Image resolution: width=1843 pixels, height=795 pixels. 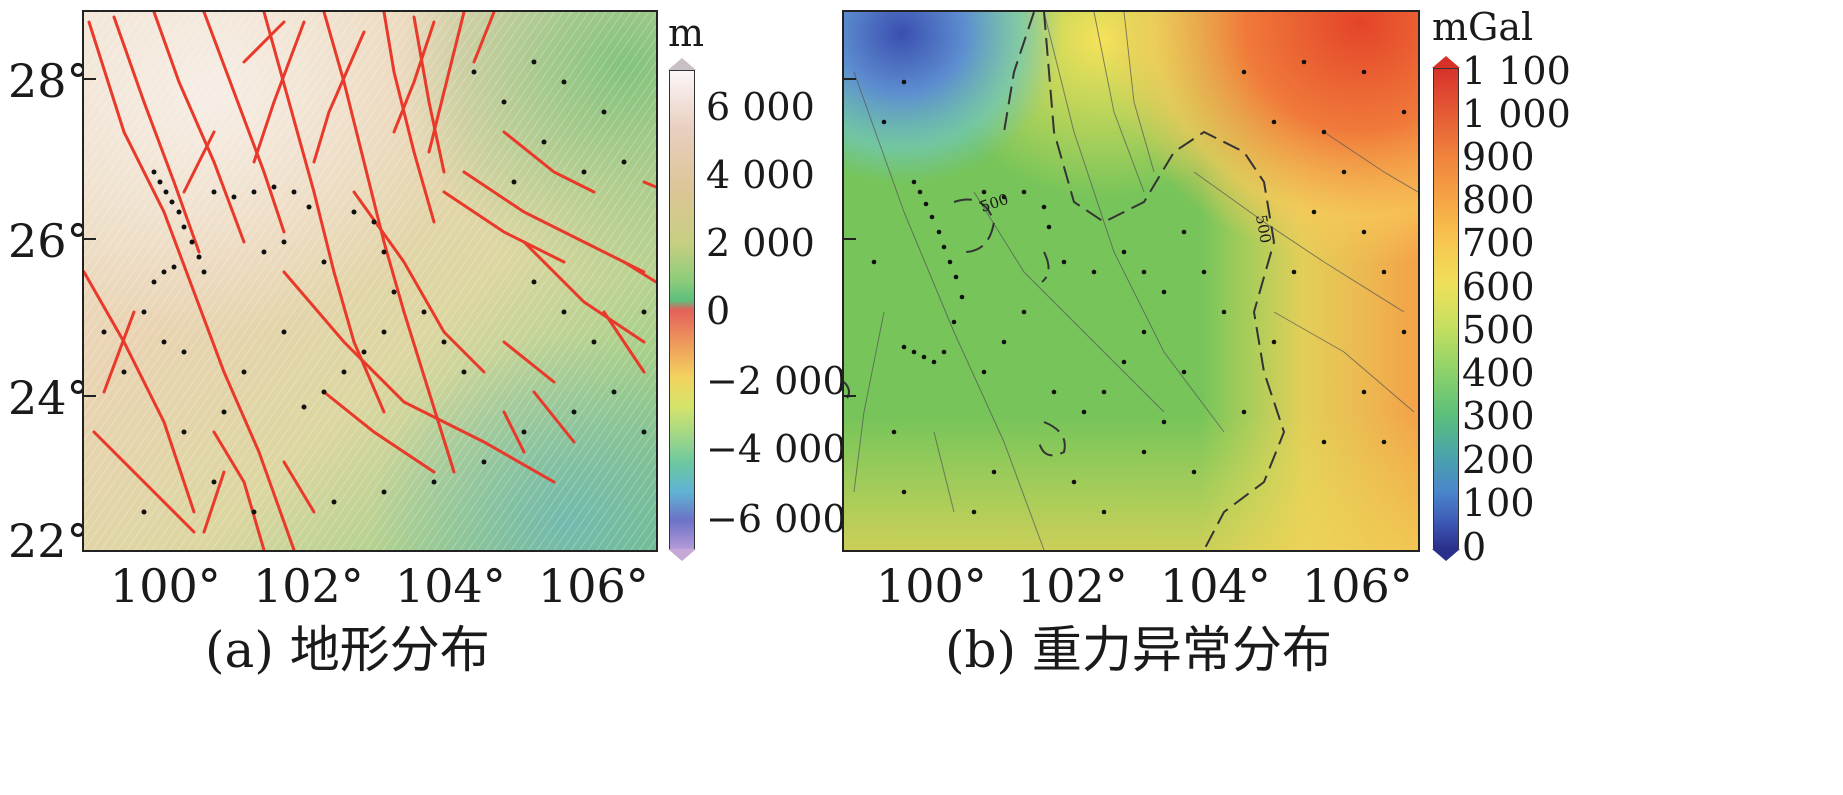 I want to click on colorbar-b-label-900: 900, so click(x=1498, y=157).